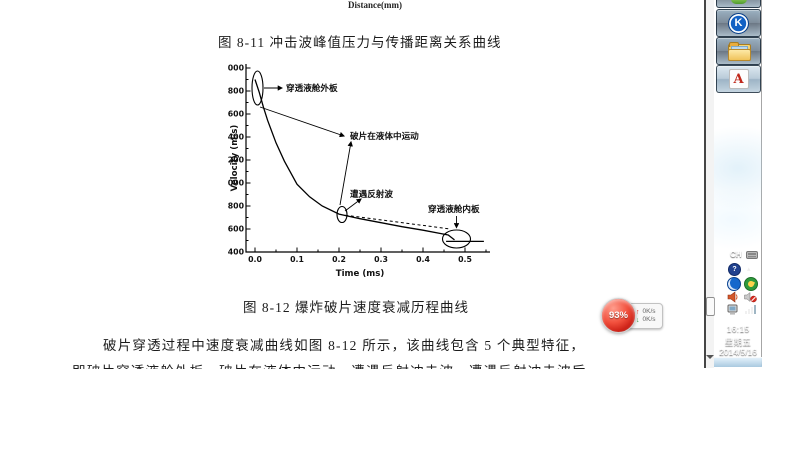  I want to click on taskbar-button-partial-app, so click(738, 4).